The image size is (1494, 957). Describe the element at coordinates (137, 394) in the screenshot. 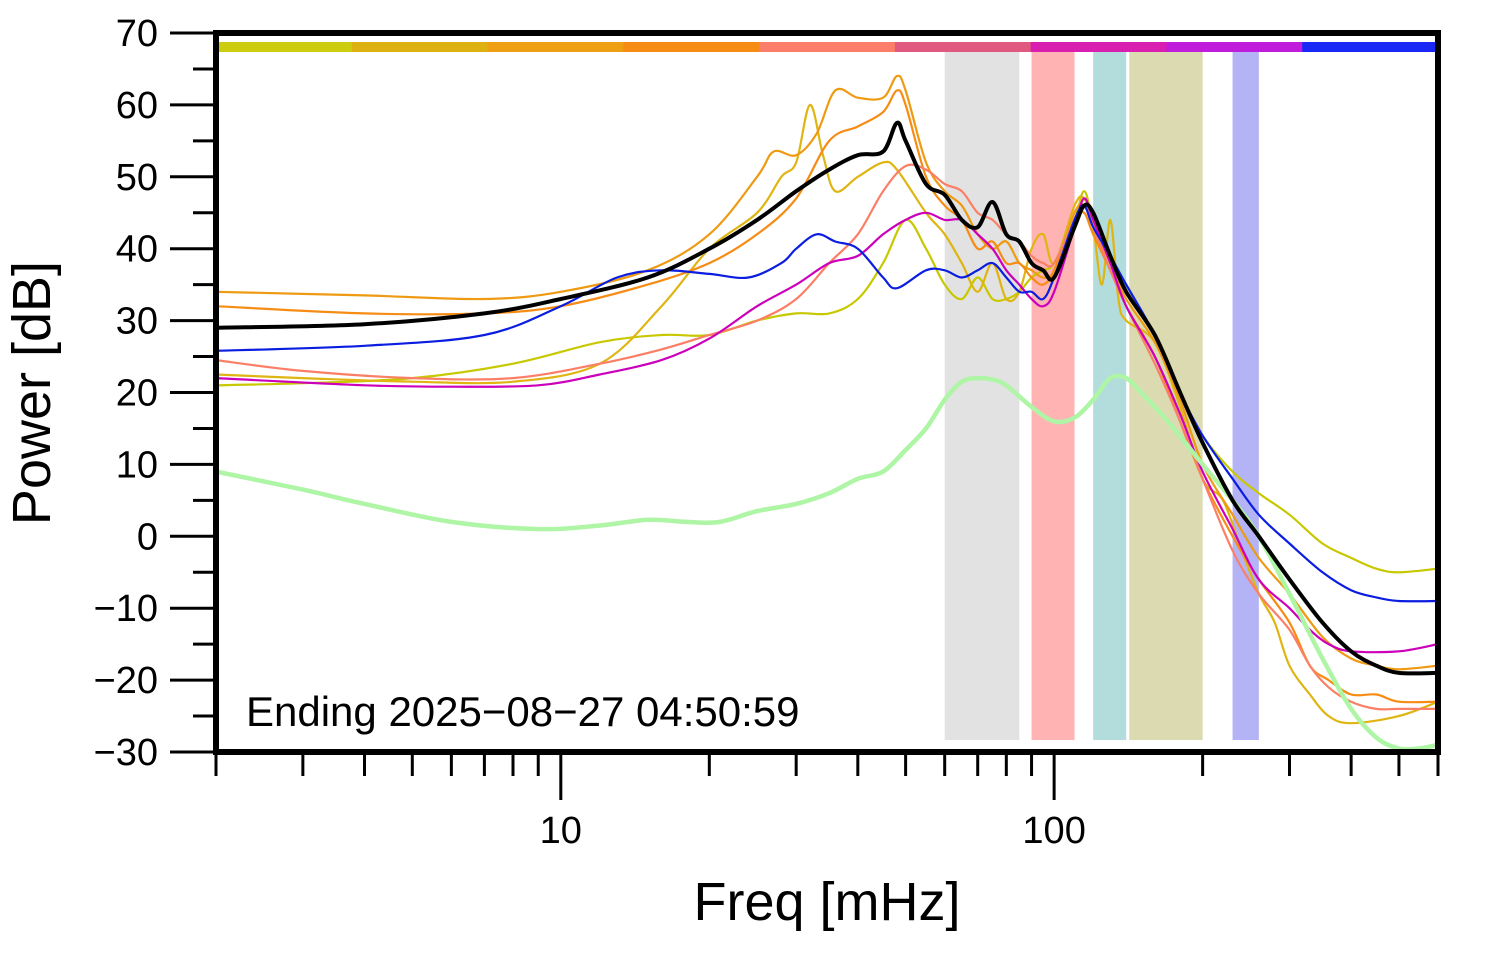

I see `y-tick-label-6: 20` at that location.